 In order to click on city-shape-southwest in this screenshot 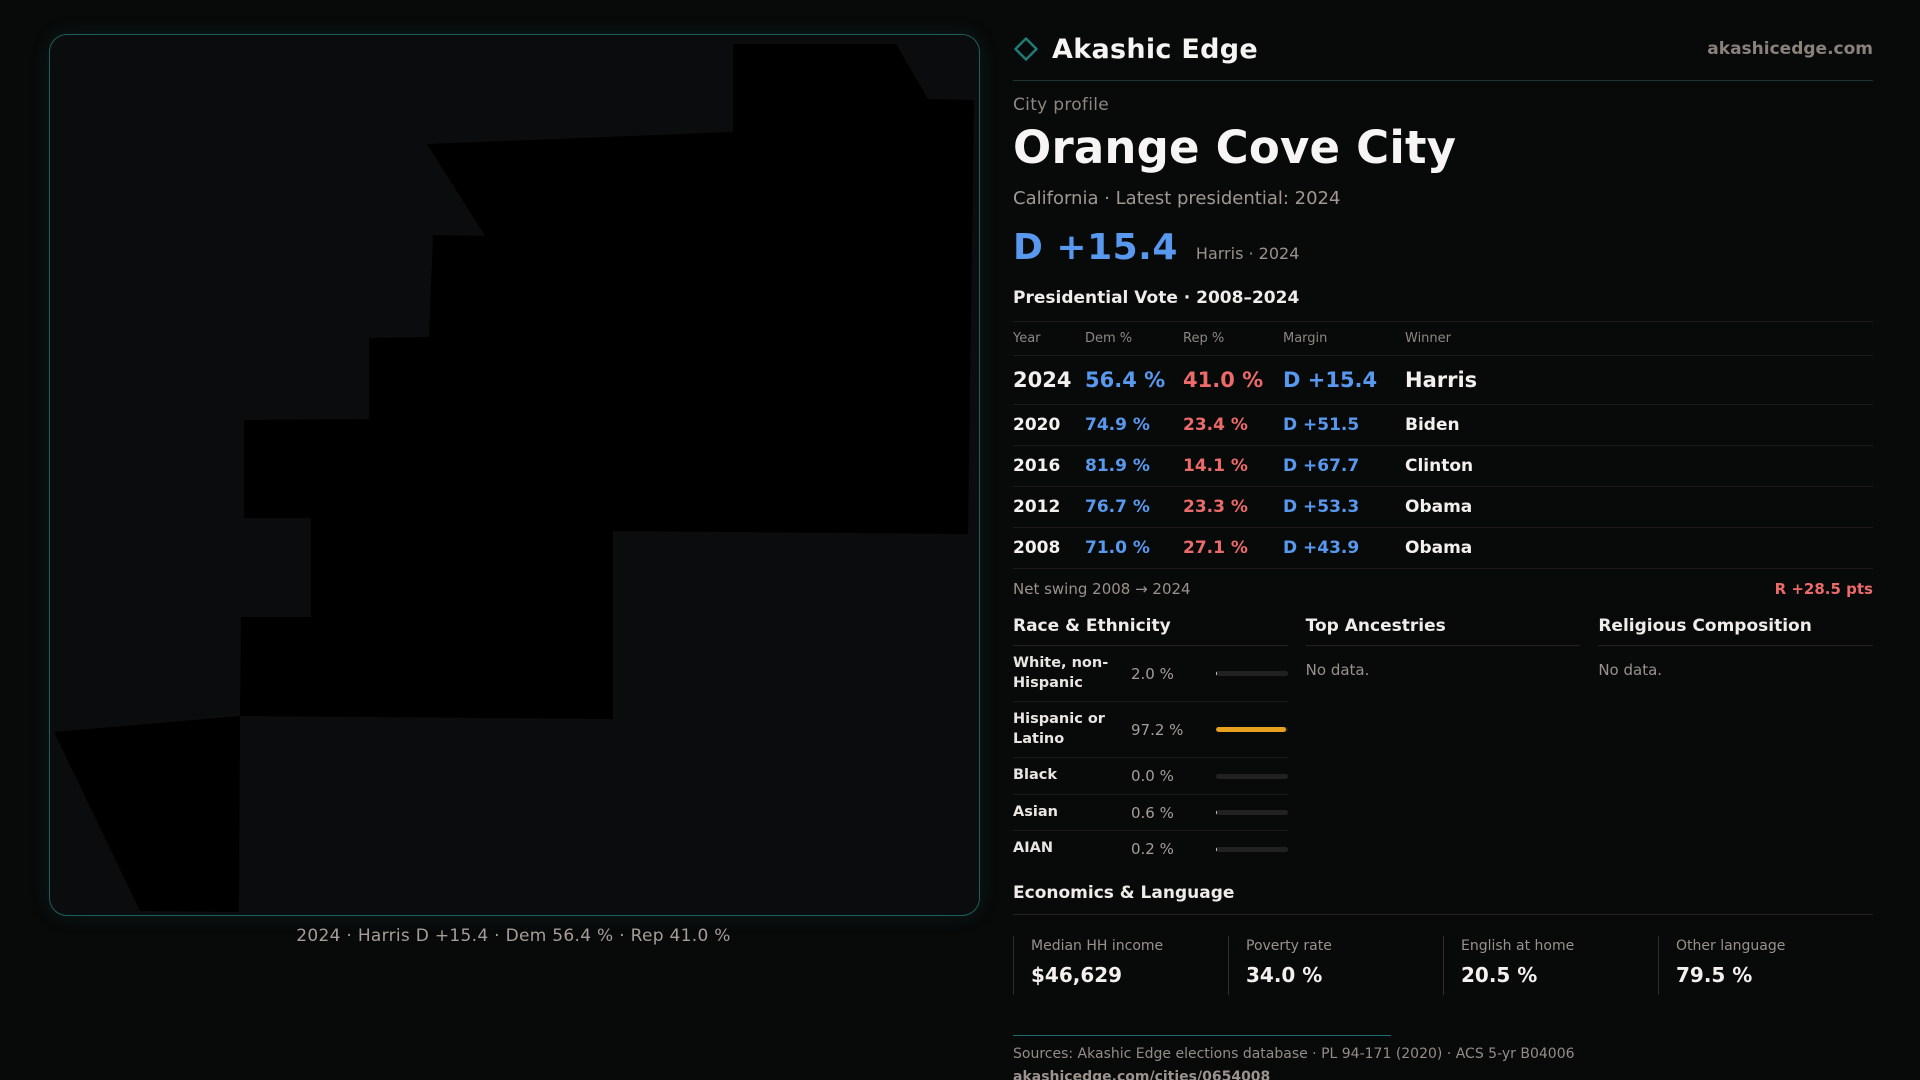, I will do `click(147, 814)`.